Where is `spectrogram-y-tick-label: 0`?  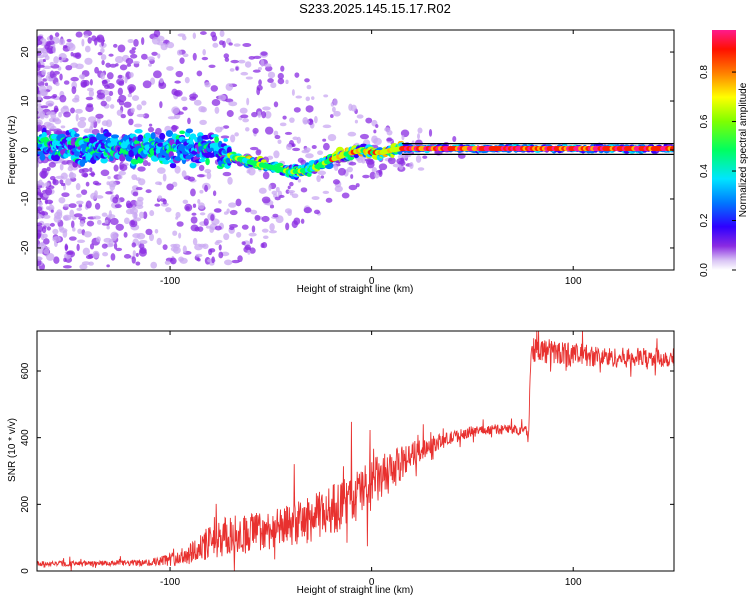 spectrogram-y-tick-label: 0 is located at coordinates (25, 150).